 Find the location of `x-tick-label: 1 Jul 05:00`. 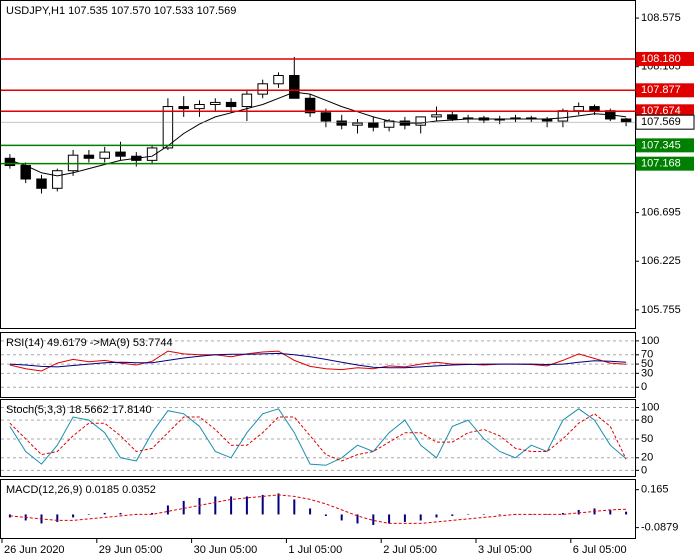

x-tick-label: 1 Jul 05:00 is located at coordinates (315, 550).